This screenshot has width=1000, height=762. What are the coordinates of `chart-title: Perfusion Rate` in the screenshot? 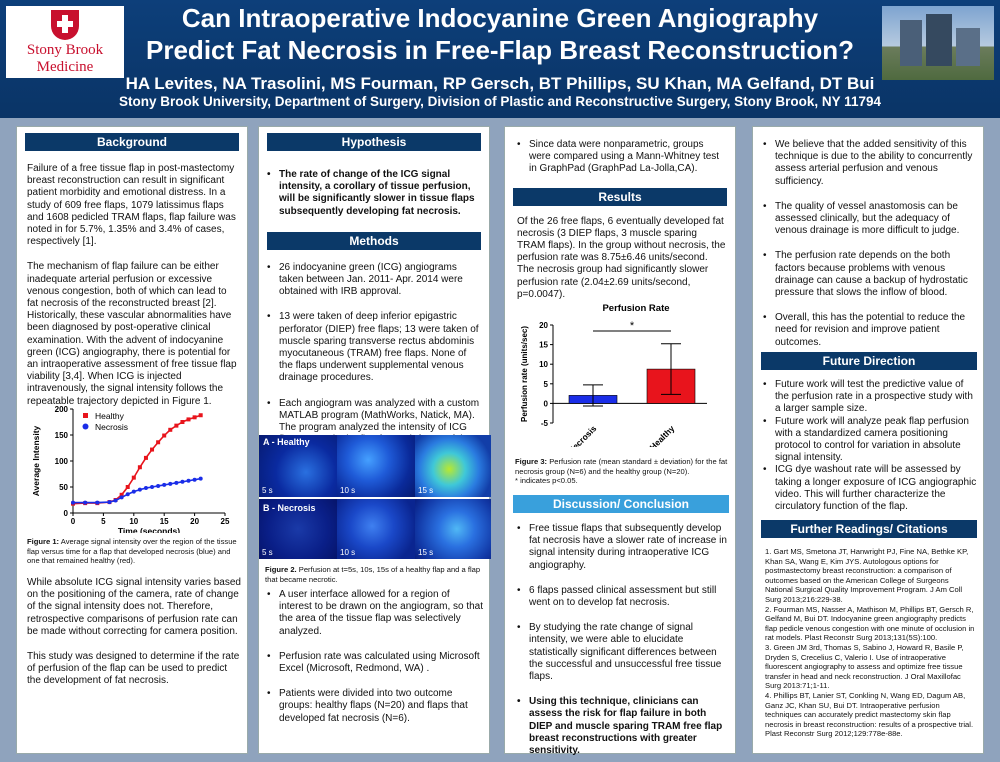 It's located at (635, 308).